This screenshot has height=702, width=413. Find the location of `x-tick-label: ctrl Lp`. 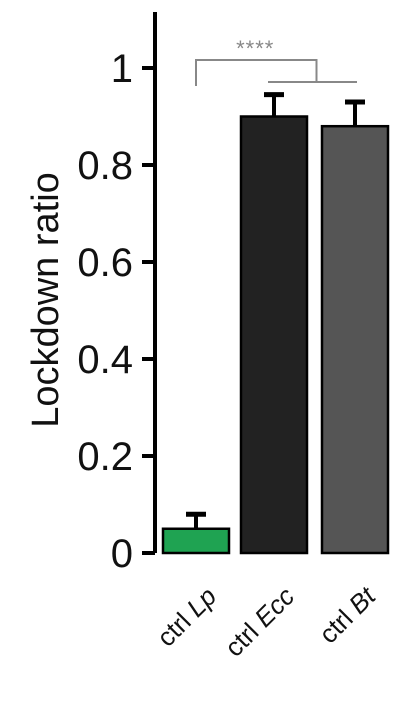

x-tick-label: ctrl Lp is located at coordinates (186, 616).